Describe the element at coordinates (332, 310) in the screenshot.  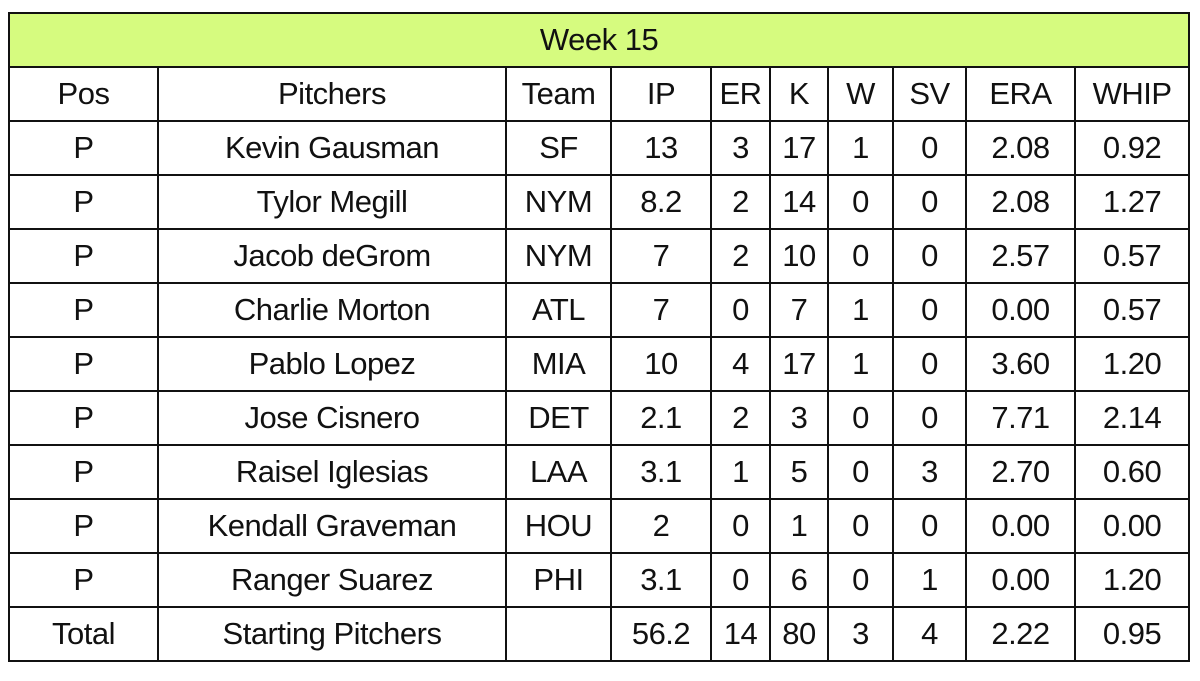
I see `cell-pitcher: Charlie Morton` at that location.